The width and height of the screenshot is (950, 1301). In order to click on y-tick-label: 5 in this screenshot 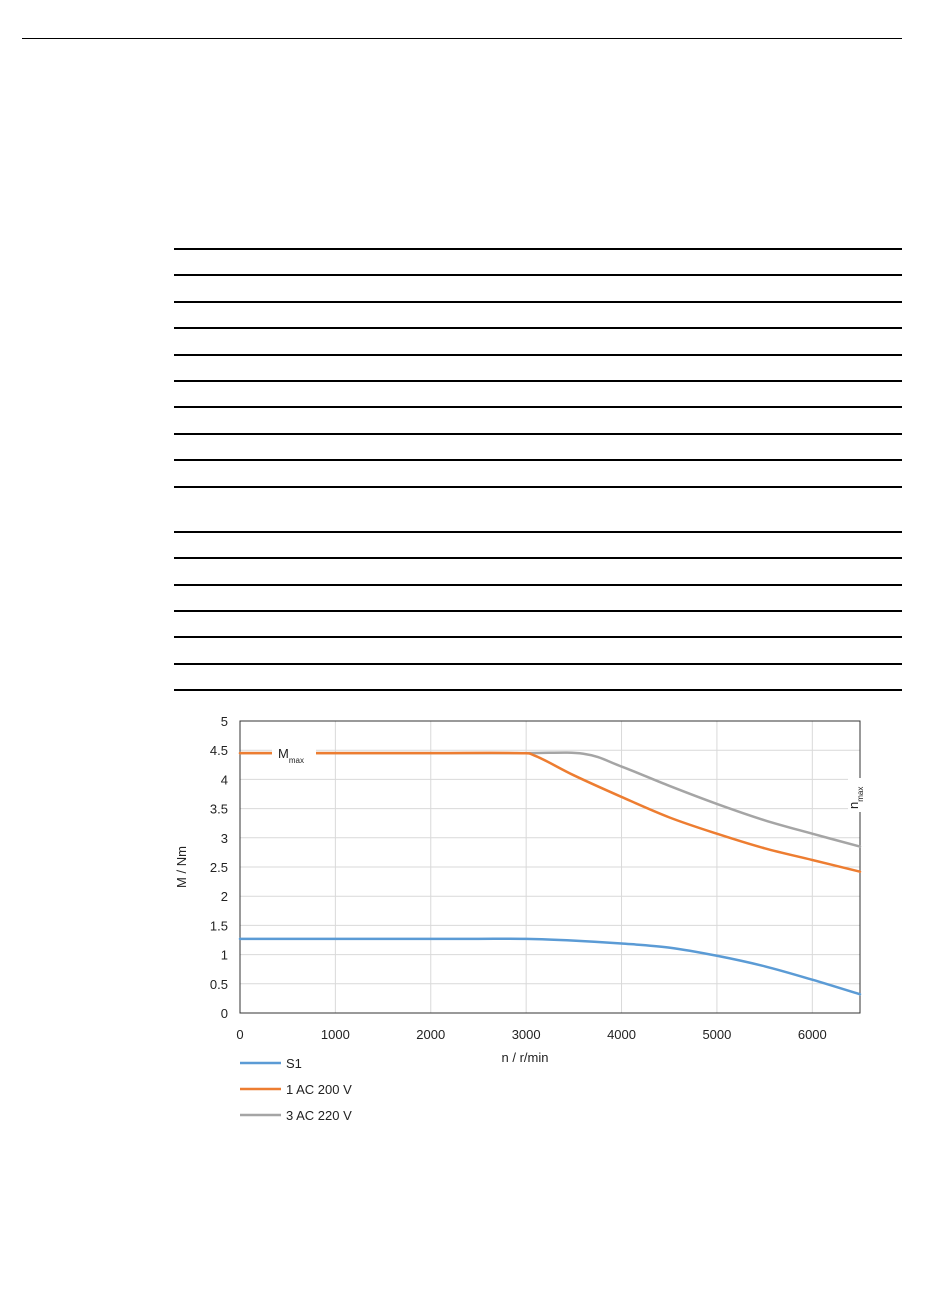, I will do `click(224, 721)`.